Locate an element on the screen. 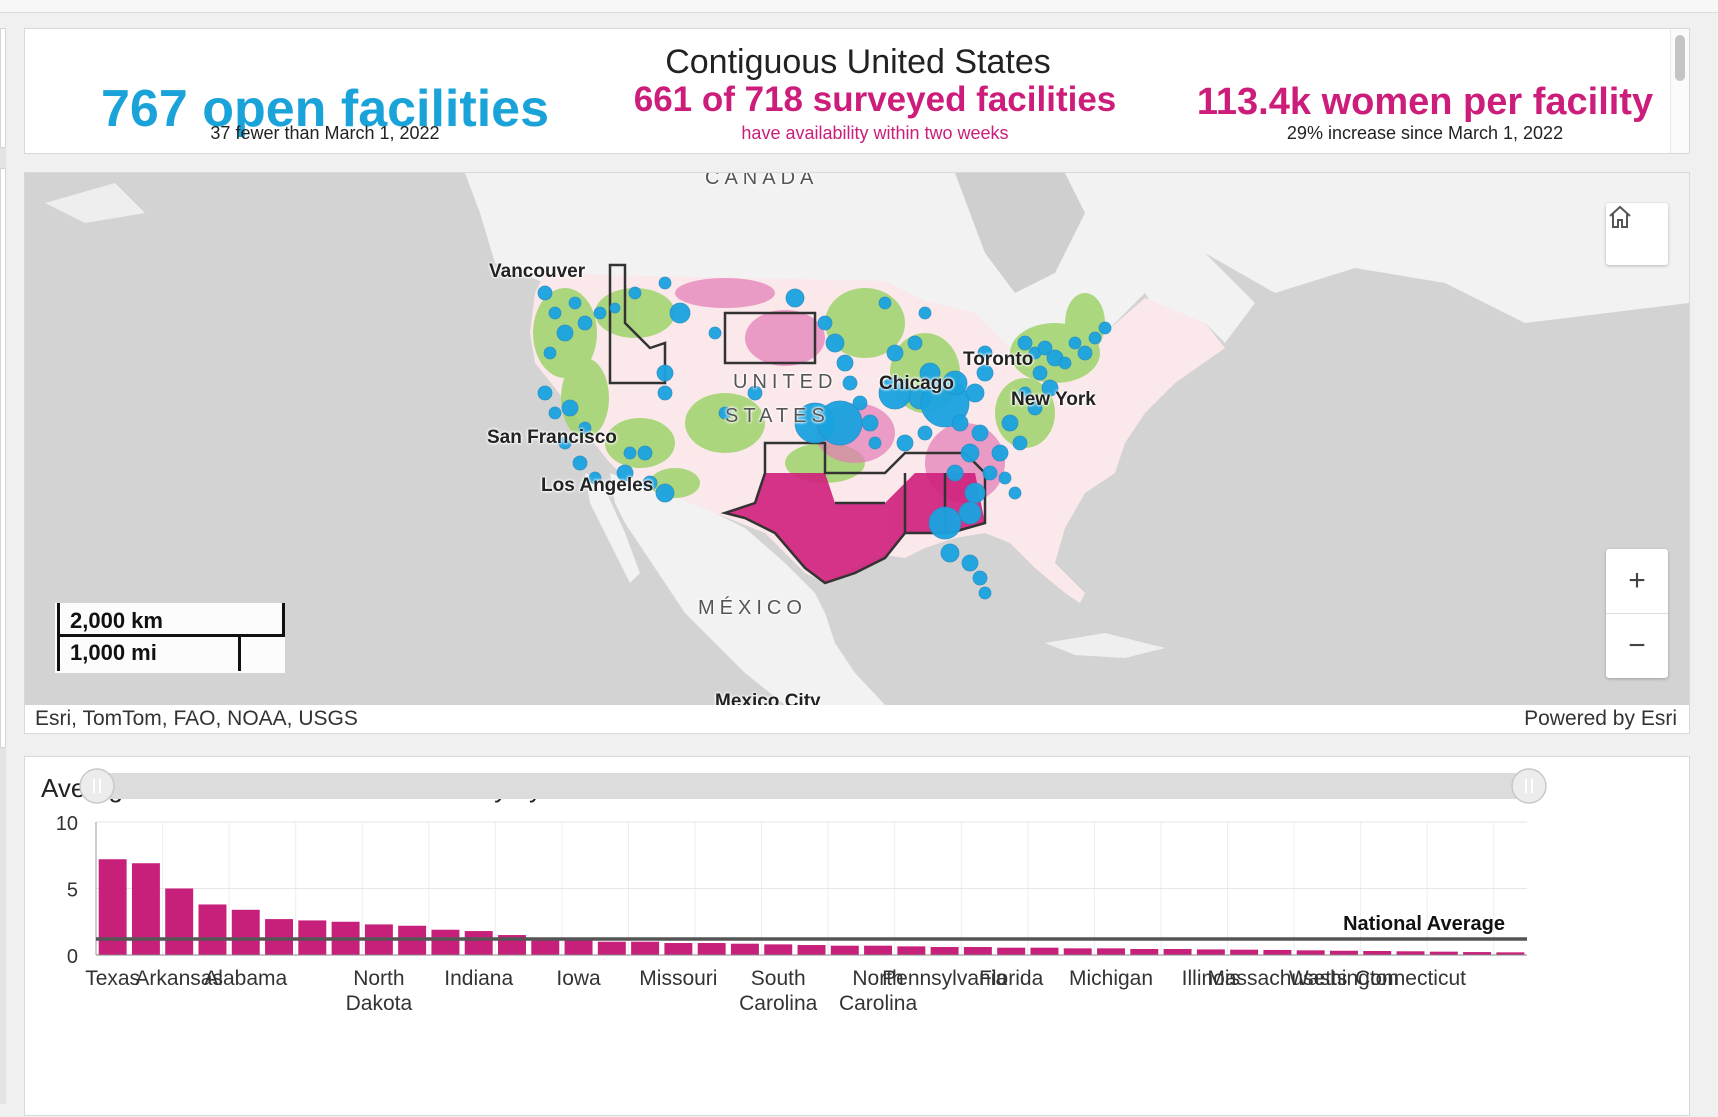  kpi-open-facilities-subtitle: 37 fewer than March 1, 2022 is located at coordinates (325, 133).